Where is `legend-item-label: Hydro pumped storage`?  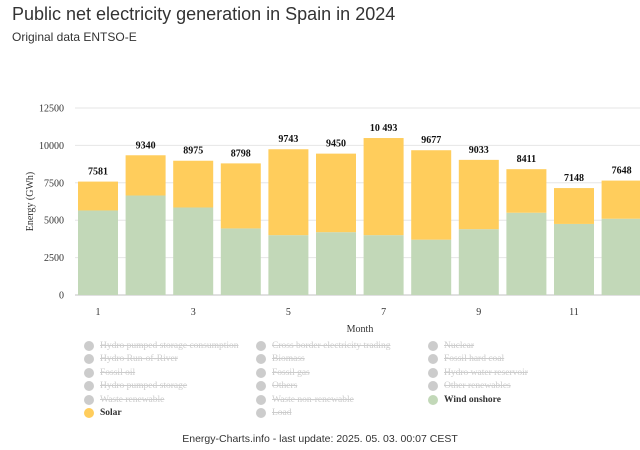 legend-item-label: Hydro pumped storage is located at coordinates (144, 386).